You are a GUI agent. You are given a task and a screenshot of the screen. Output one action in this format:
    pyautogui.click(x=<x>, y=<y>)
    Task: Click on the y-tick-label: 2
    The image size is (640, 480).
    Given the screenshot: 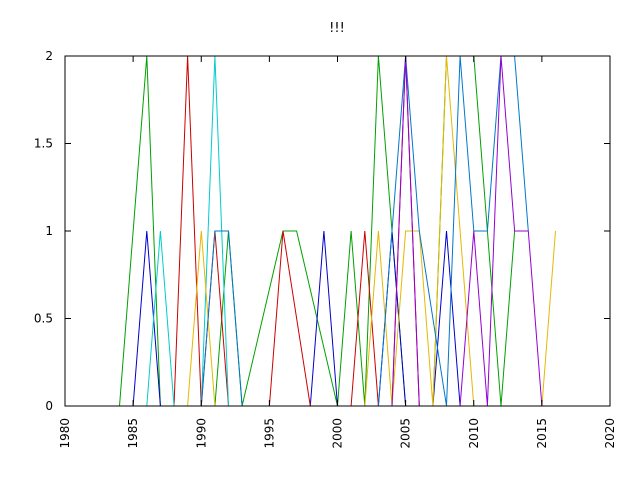 What is the action you would take?
    pyautogui.click(x=49, y=56)
    